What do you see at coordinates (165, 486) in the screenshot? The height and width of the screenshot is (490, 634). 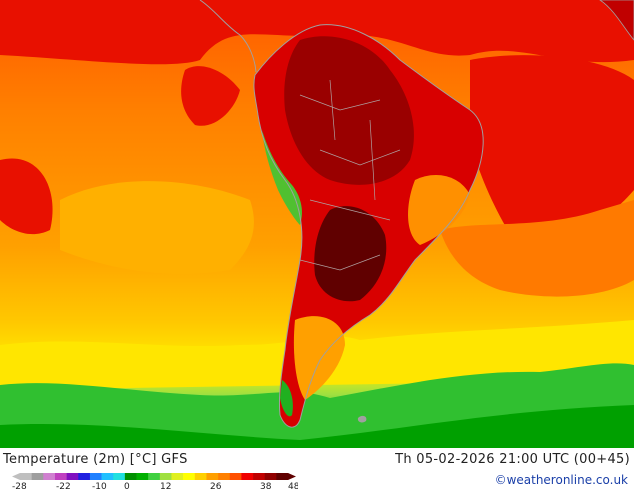 I see `legend-tick-label: 12` at bounding box center [165, 486].